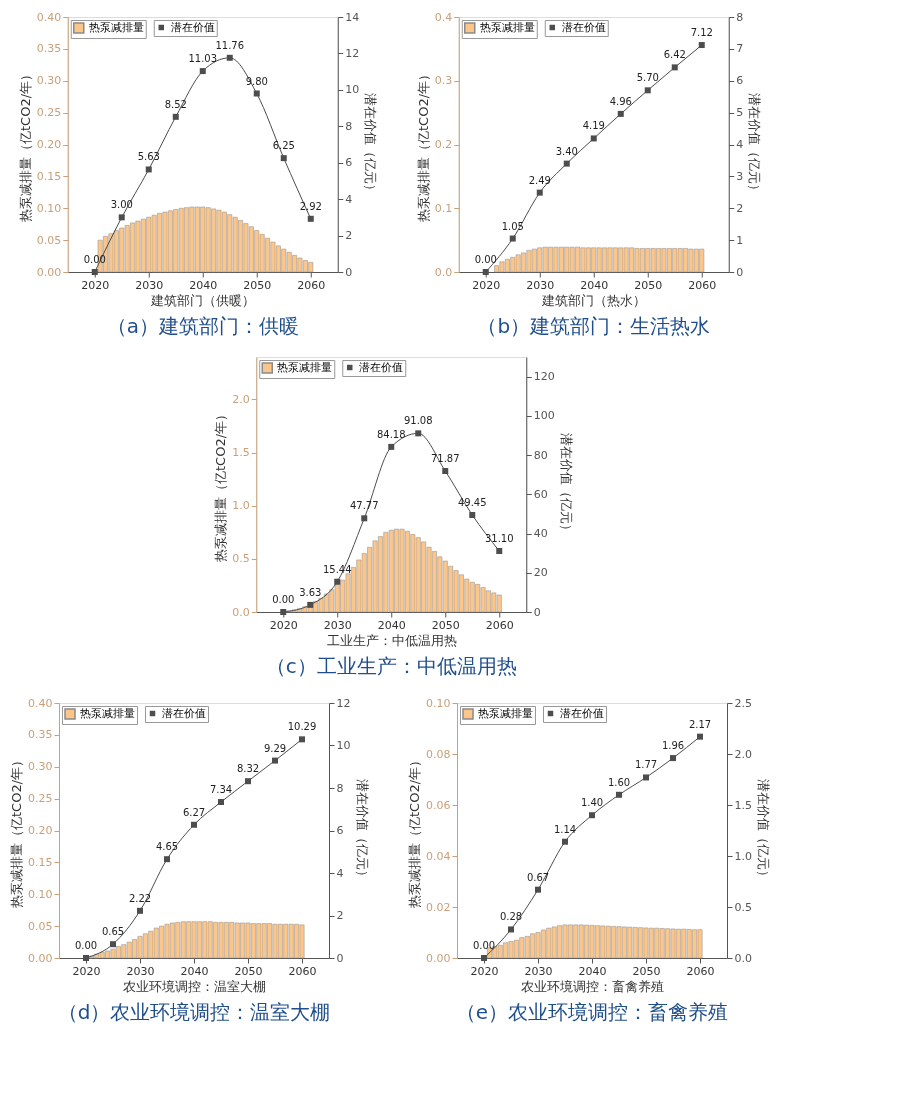 The height and width of the screenshot is (1099, 924). I want to click on data-label: 0.28, so click(511, 917).